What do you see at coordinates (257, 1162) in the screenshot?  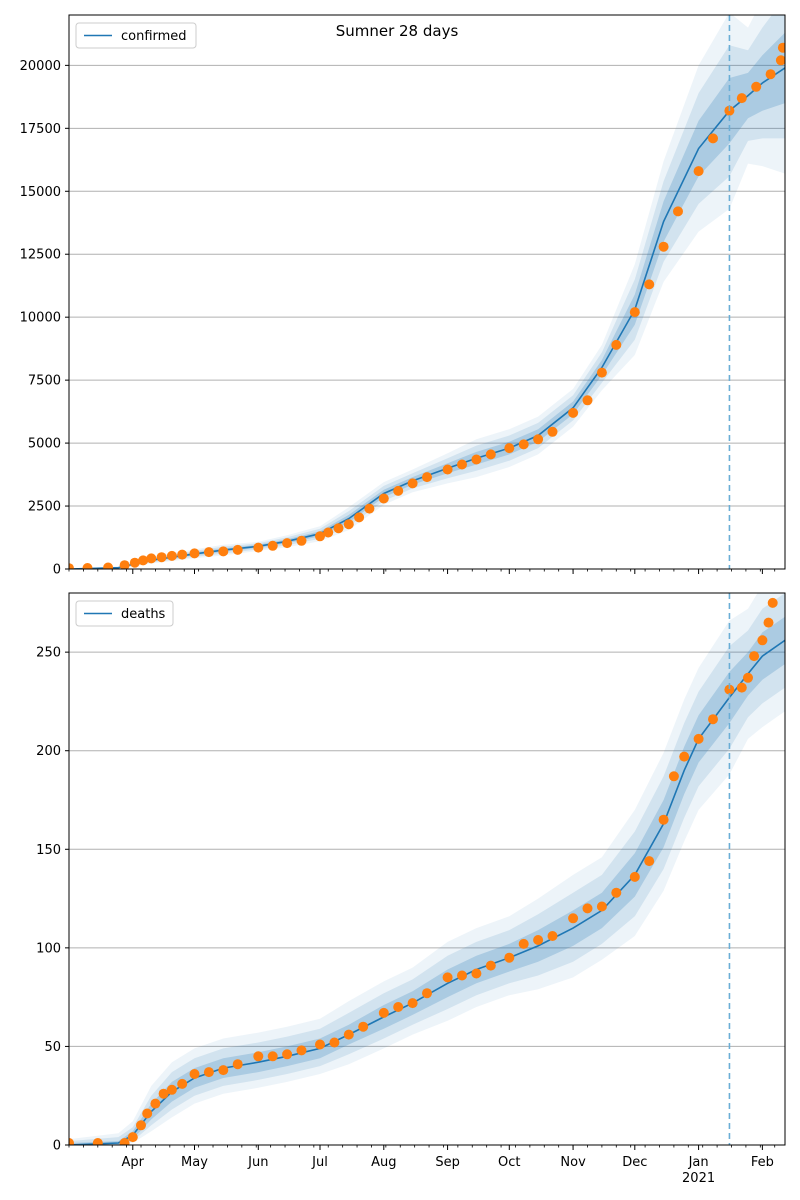 I see `x-tick-label: Jun` at bounding box center [257, 1162].